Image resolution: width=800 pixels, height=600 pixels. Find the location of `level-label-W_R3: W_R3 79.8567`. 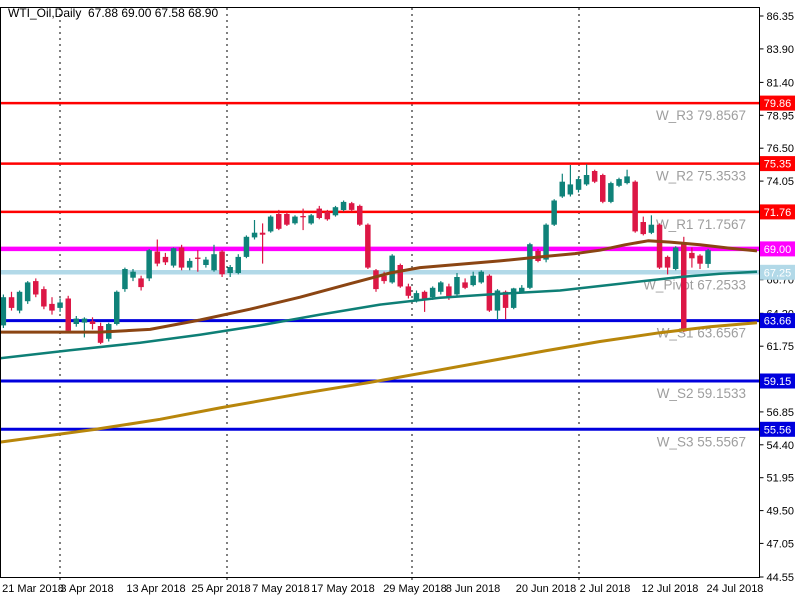

level-label-W_R3: W_R3 79.8567 is located at coordinates (701, 115).